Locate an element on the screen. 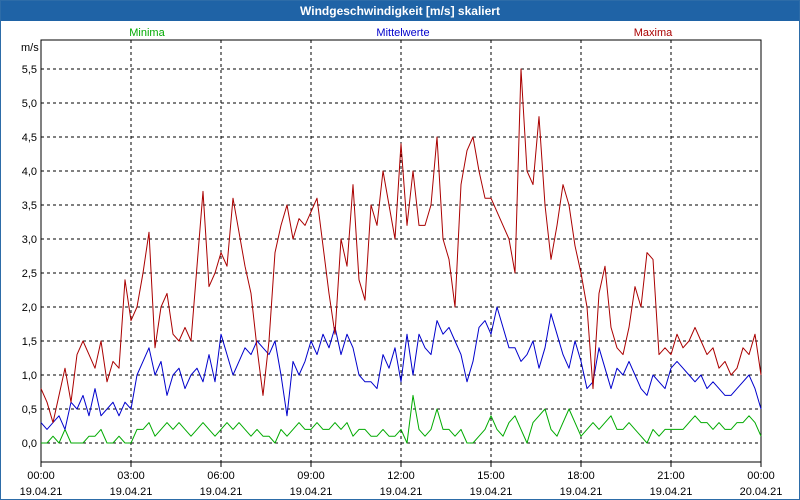 The height and width of the screenshot is (500, 800). y-tick-label: 2,0 is located at coordinates (29, 308).